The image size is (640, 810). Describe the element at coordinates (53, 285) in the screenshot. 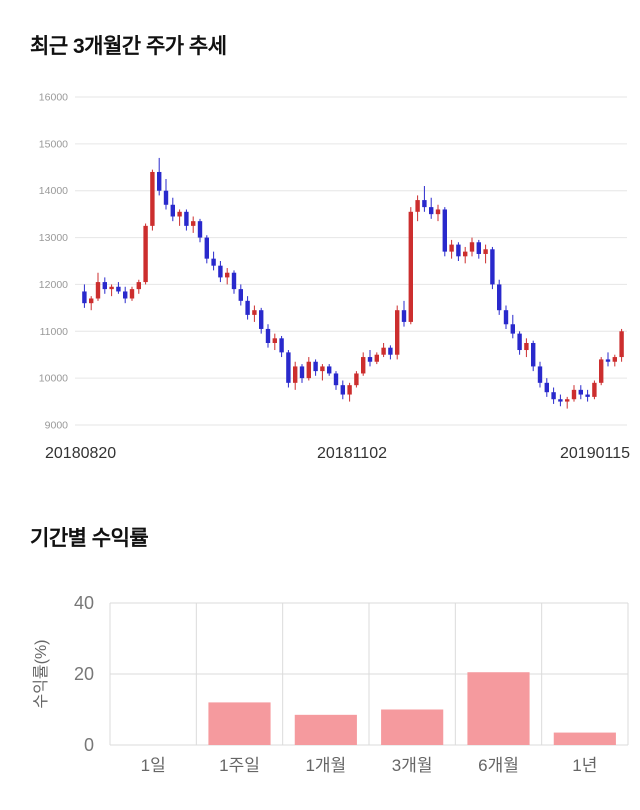

I see `y-tick-label: 12000` at that location.